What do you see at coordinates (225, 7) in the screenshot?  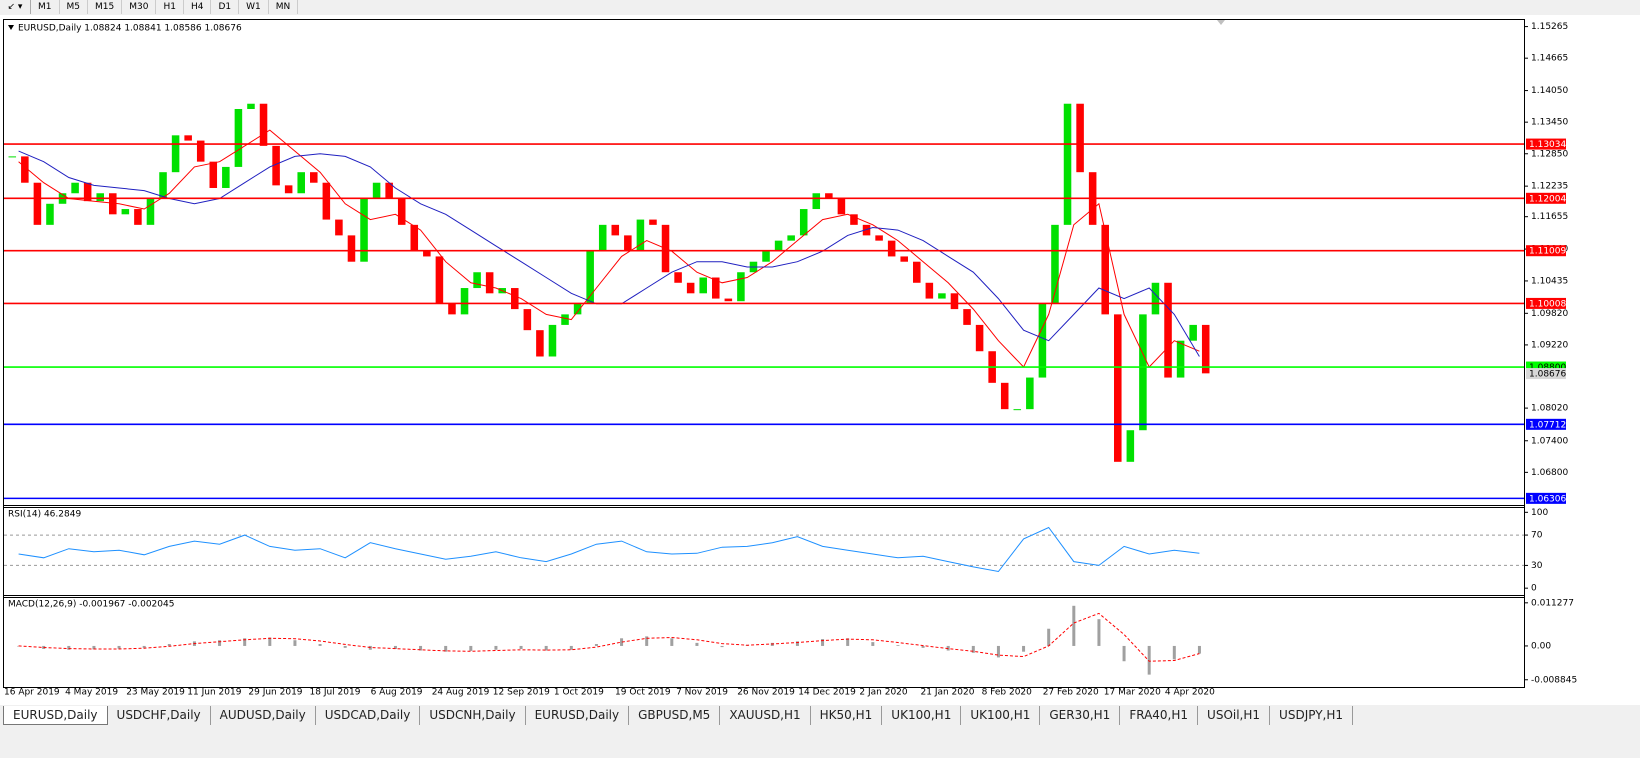 I see `timeframe-button: D1` at bounding box center [225, 7].